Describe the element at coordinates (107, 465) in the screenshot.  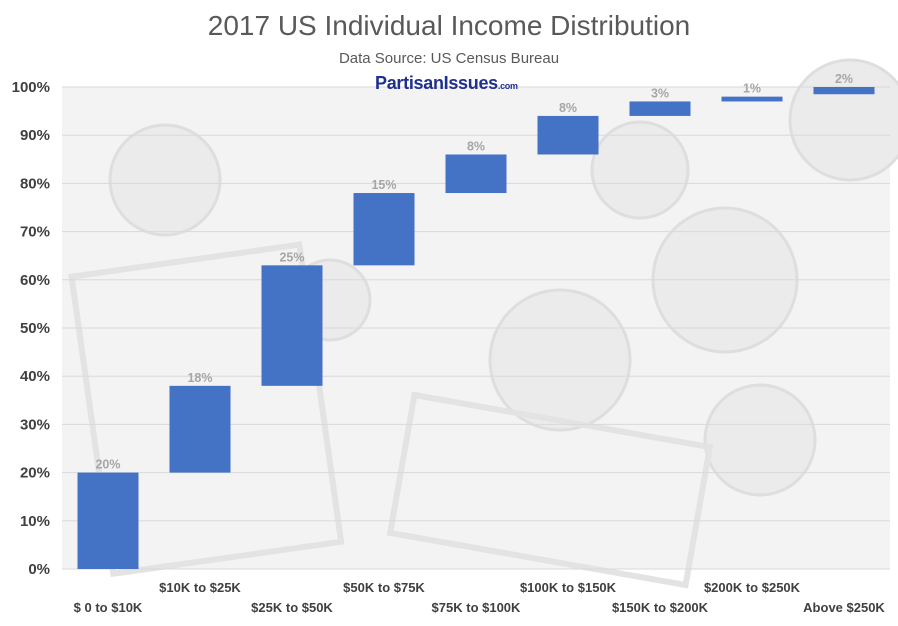
I see `data-label: 20%` at that location.